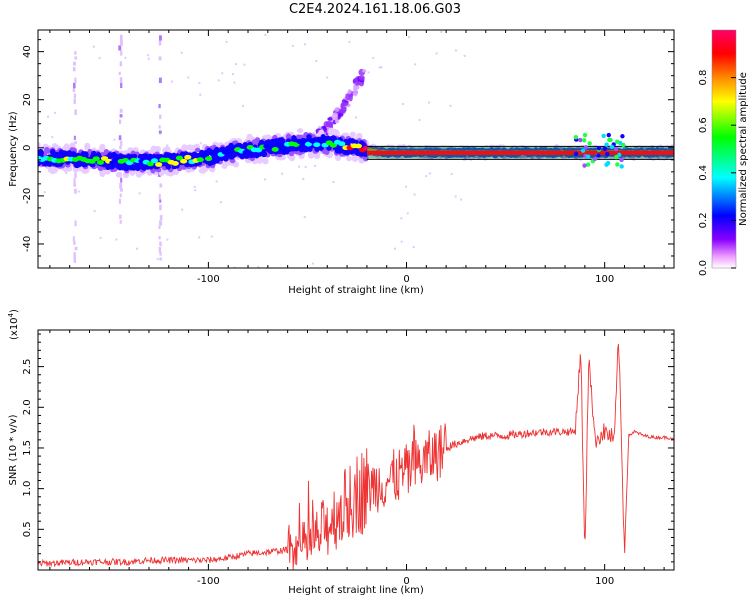 Image resolution: width=750 pixels, height=600 pixels. What do you see at coordinates (27, 196) in the screenshot?
I see `spectrogram-y-tick-label: -20` at bounding box center [27, 196].